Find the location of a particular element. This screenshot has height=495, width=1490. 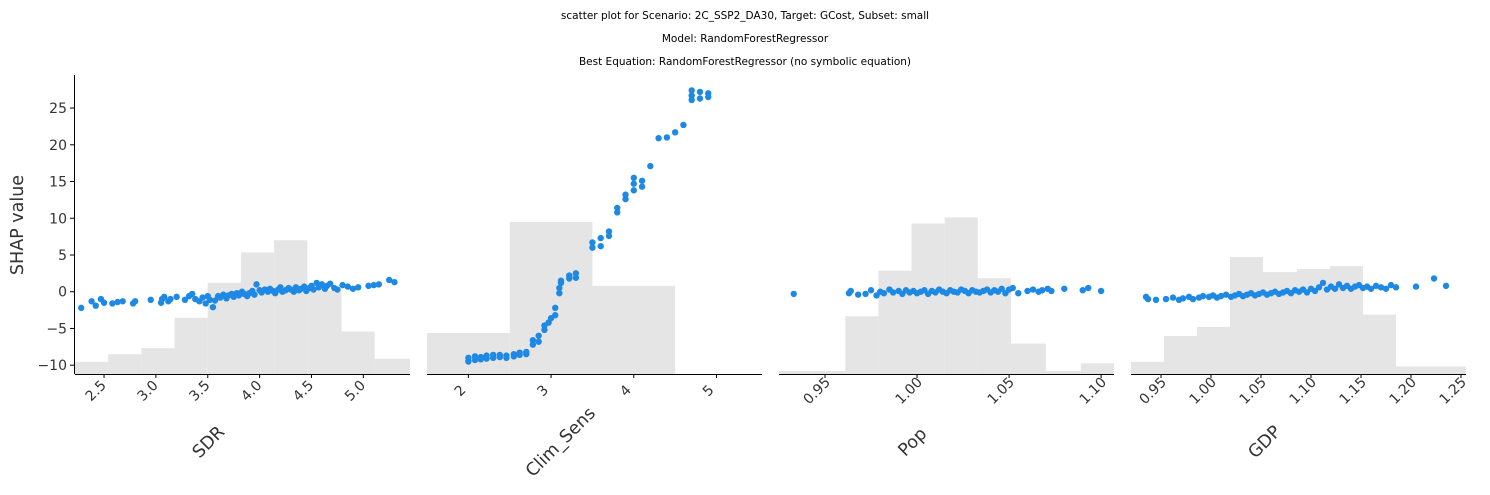

y-tick-label: 5 is located at coordinates (62, 256).